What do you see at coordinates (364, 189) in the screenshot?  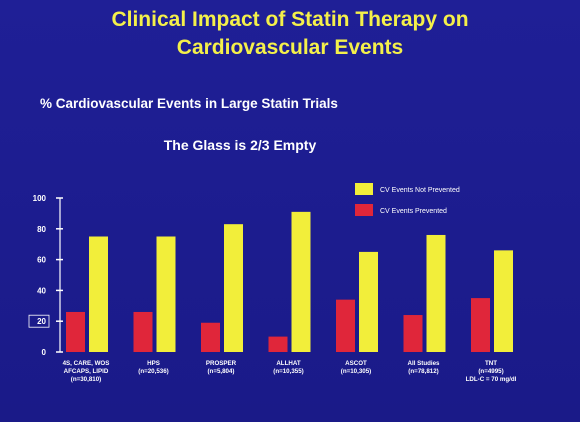 I see `legend-swatch-not-prevented` at bounding box center [364, 189].